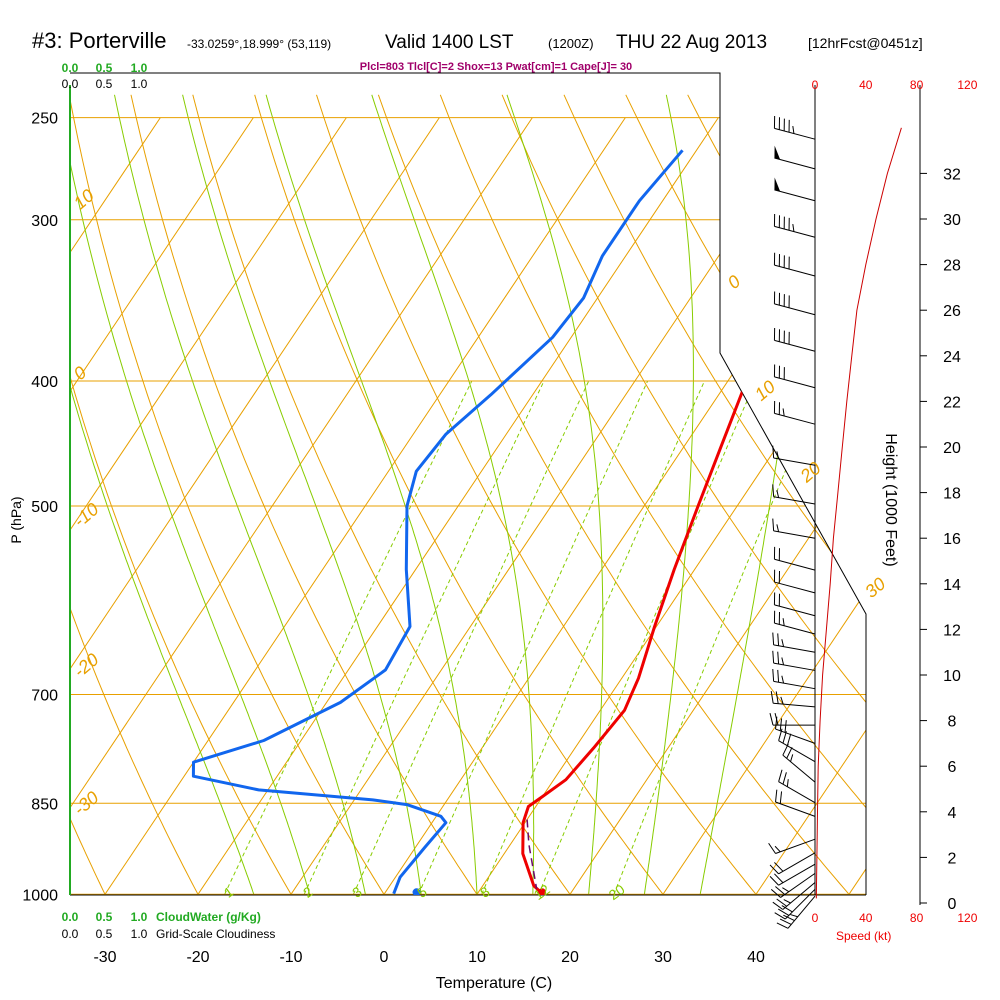 The width and height of the screenshot is (1000, 1000). What do you see at coordinates (952, 539) in the screenshot?
I see `height-tick-label: 16` at bounding box center [952, 539].